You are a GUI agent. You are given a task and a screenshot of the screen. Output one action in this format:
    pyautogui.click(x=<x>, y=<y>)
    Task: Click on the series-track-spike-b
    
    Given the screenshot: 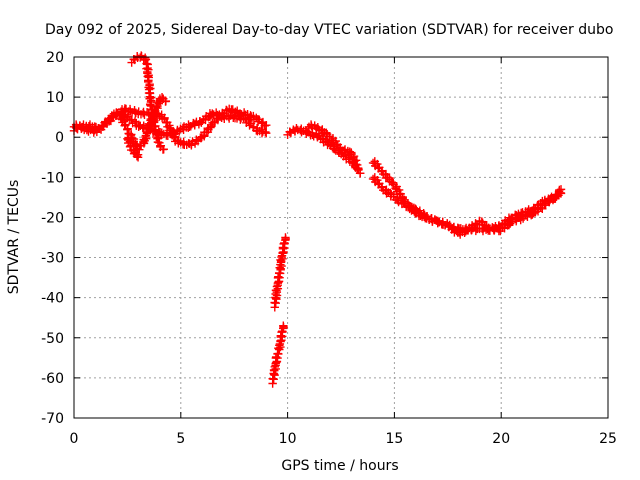 What is the action you would take?
    pyautogui.click(x=143, y=123)
    